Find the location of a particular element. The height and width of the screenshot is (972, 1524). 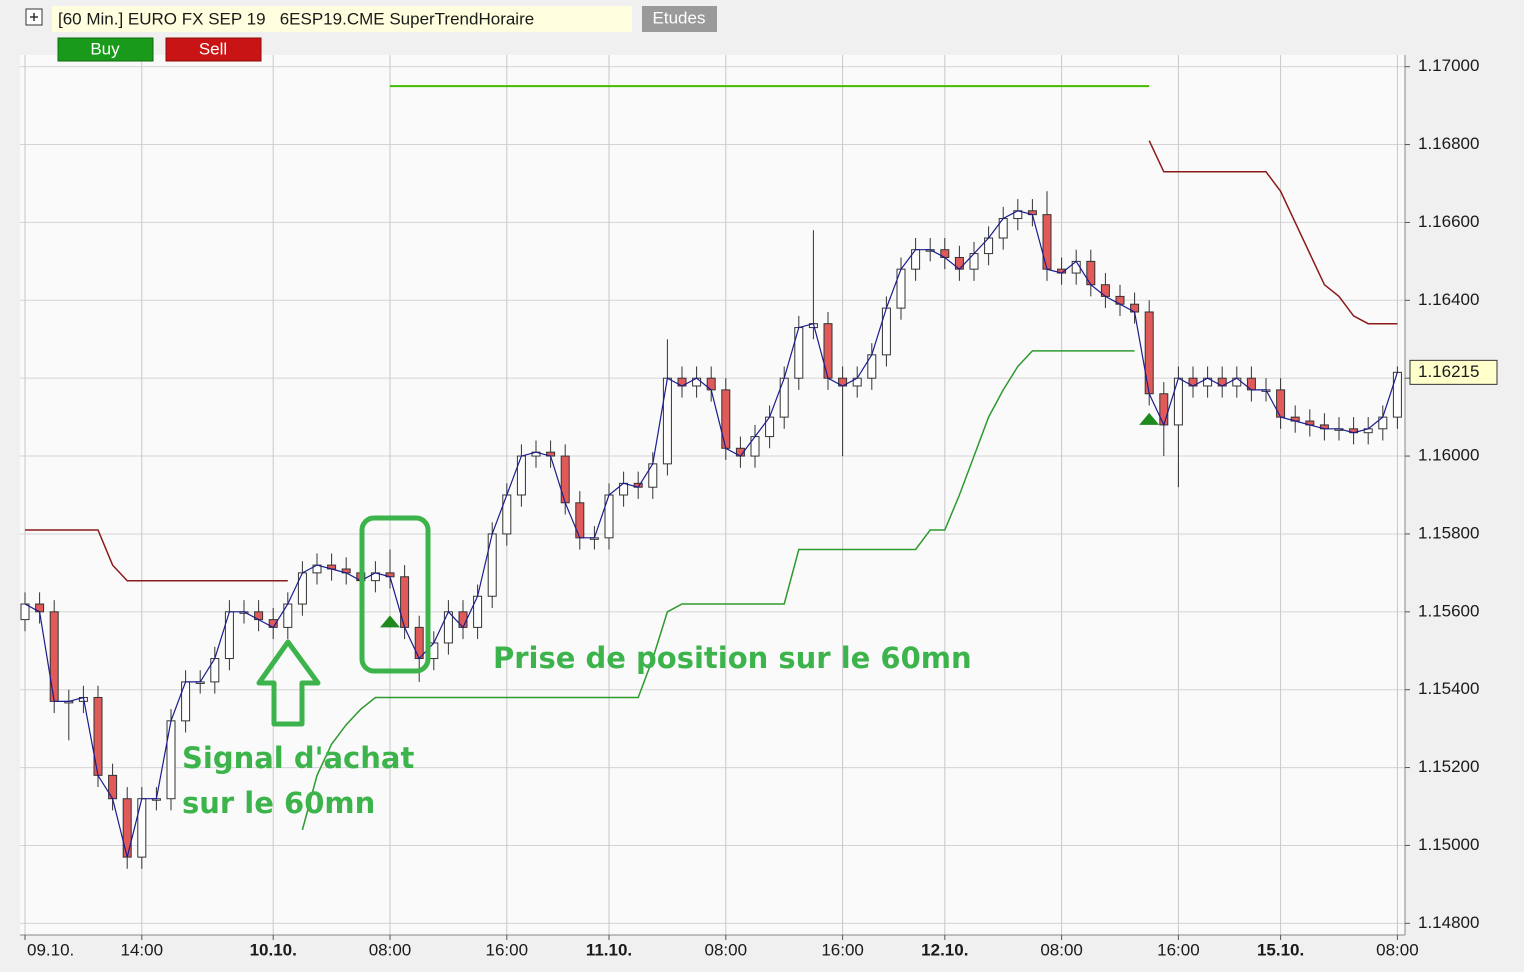

y-tick-label: 1.16400 is located at coordinates (1448, 299).